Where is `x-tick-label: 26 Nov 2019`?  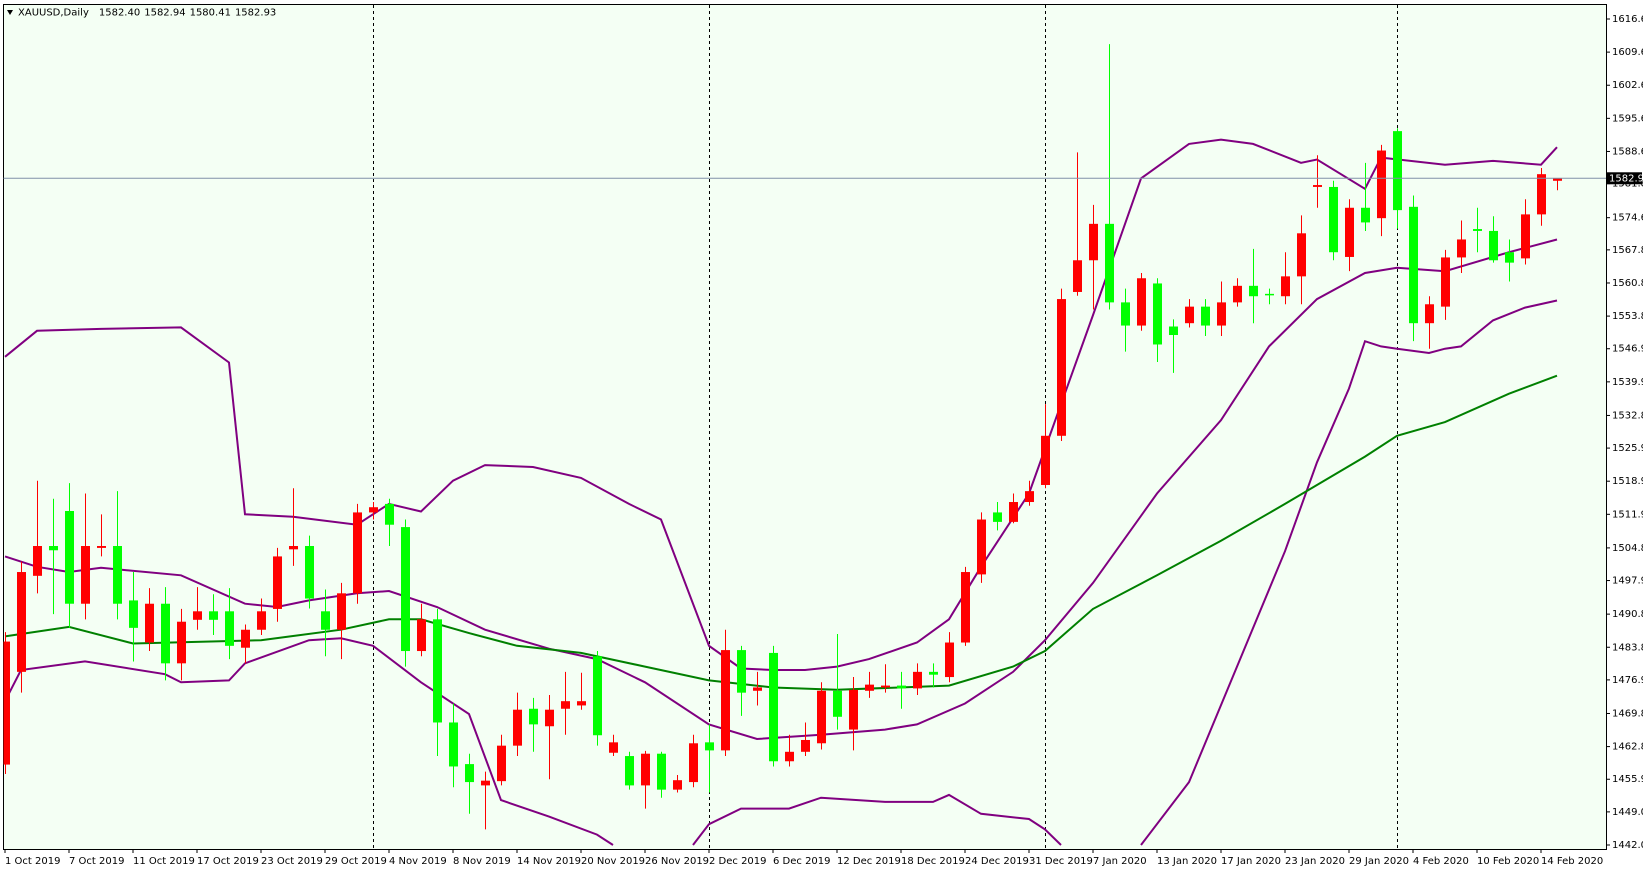 x-tick-label: 26 Nov 2019 is located at coordinates (677, 861).